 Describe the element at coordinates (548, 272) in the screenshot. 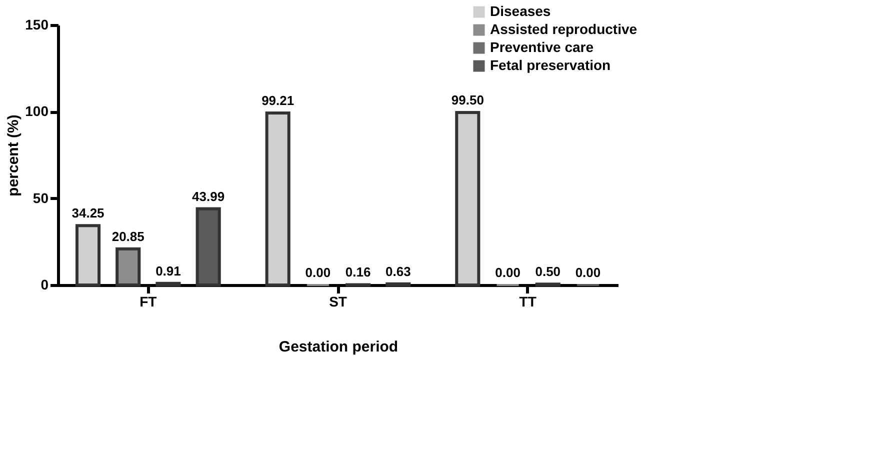

I see `data-label: 0.50` at that location.